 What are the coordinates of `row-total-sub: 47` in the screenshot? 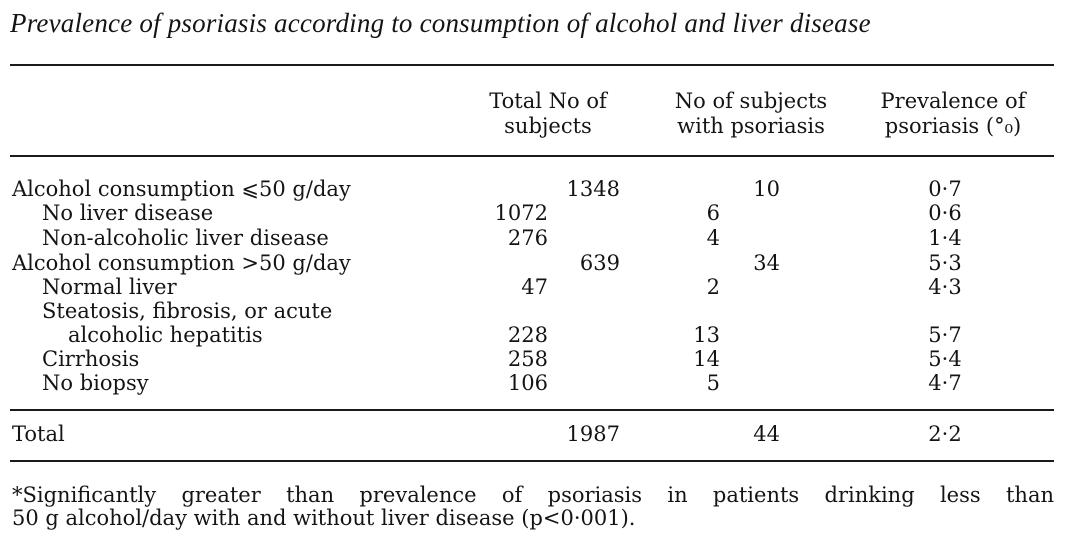 It's located at (534, 287).